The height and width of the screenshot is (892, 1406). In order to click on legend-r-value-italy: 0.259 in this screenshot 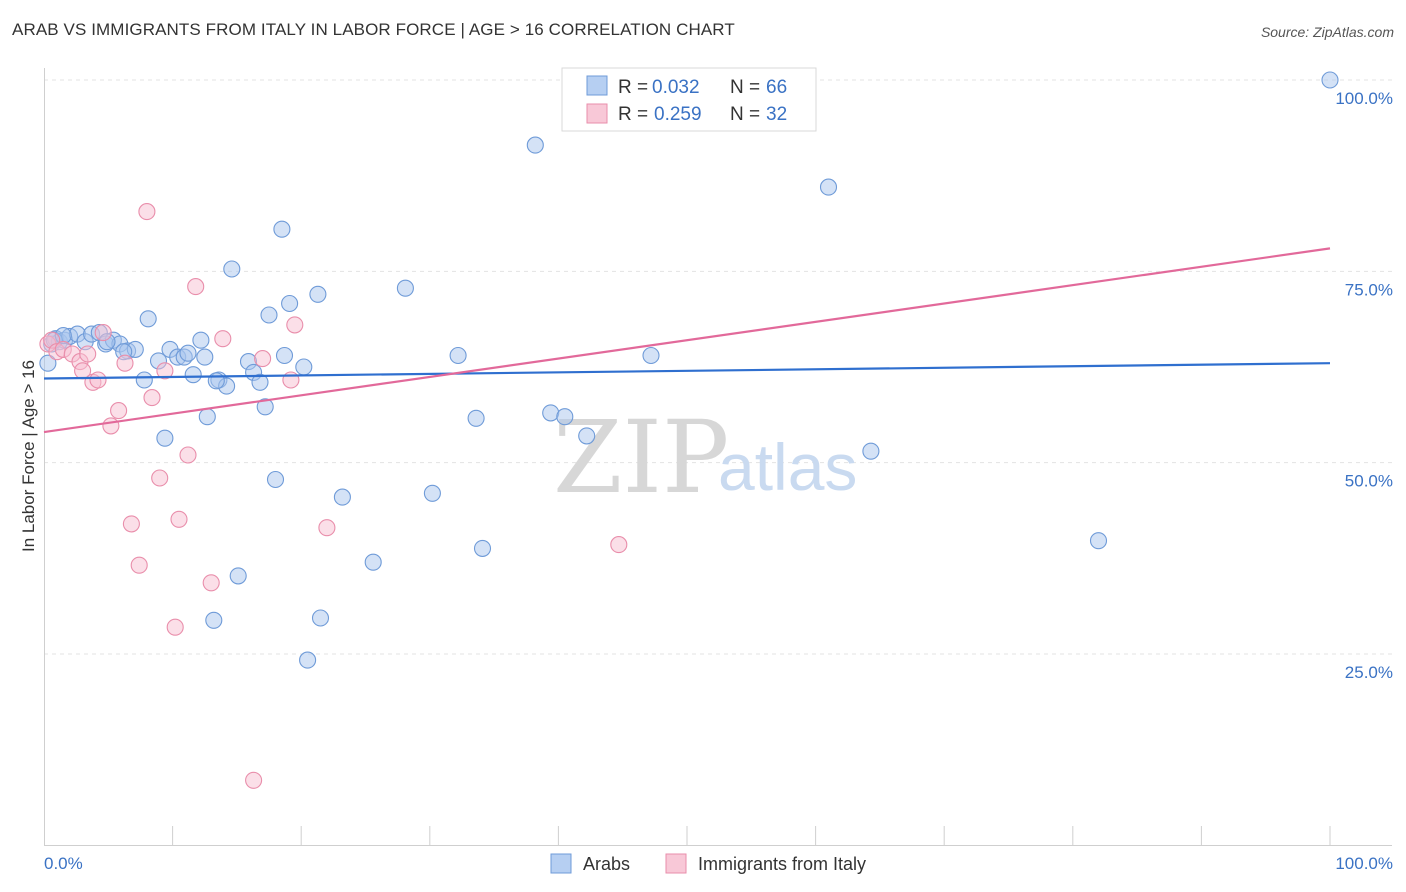, I will do `click(678, 114)`.